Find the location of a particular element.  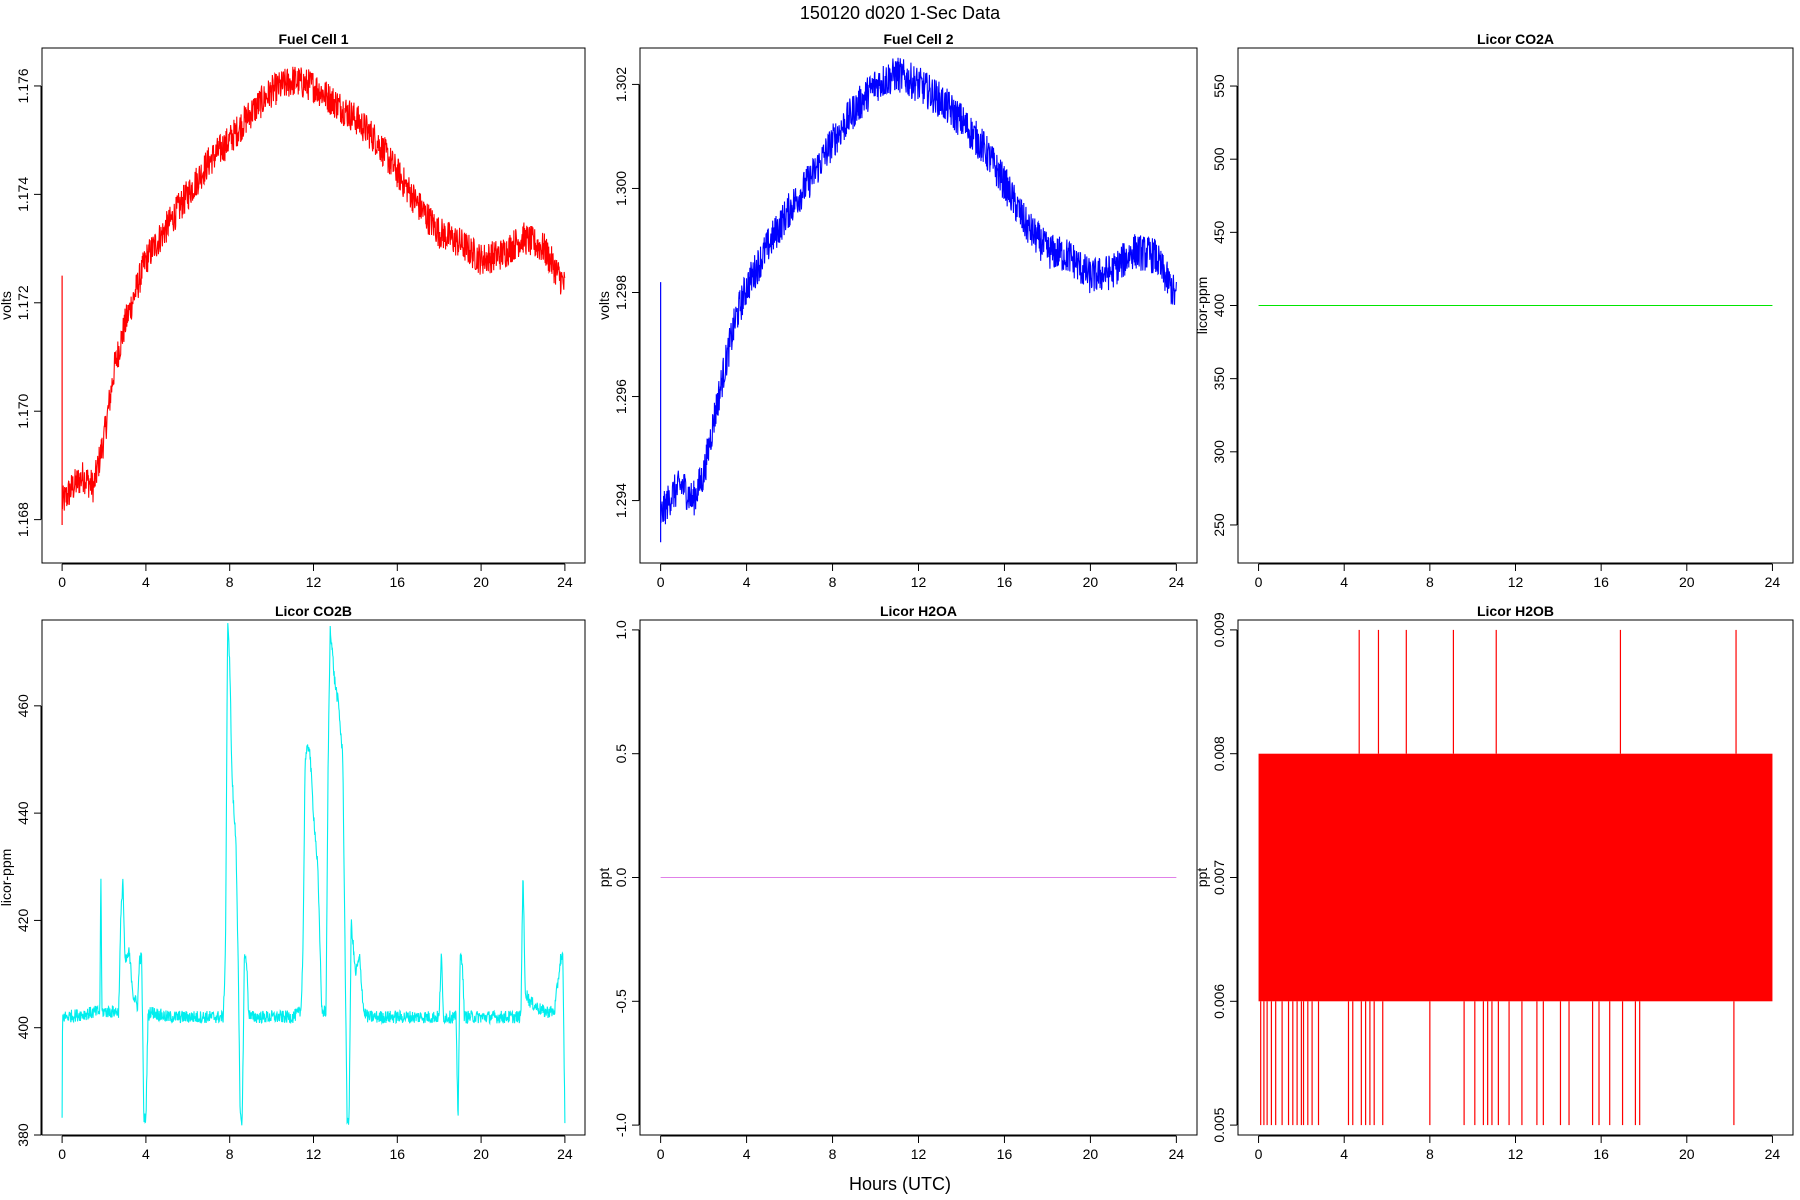

y-tick-label: 500 is located at coordinates (1219, 159).